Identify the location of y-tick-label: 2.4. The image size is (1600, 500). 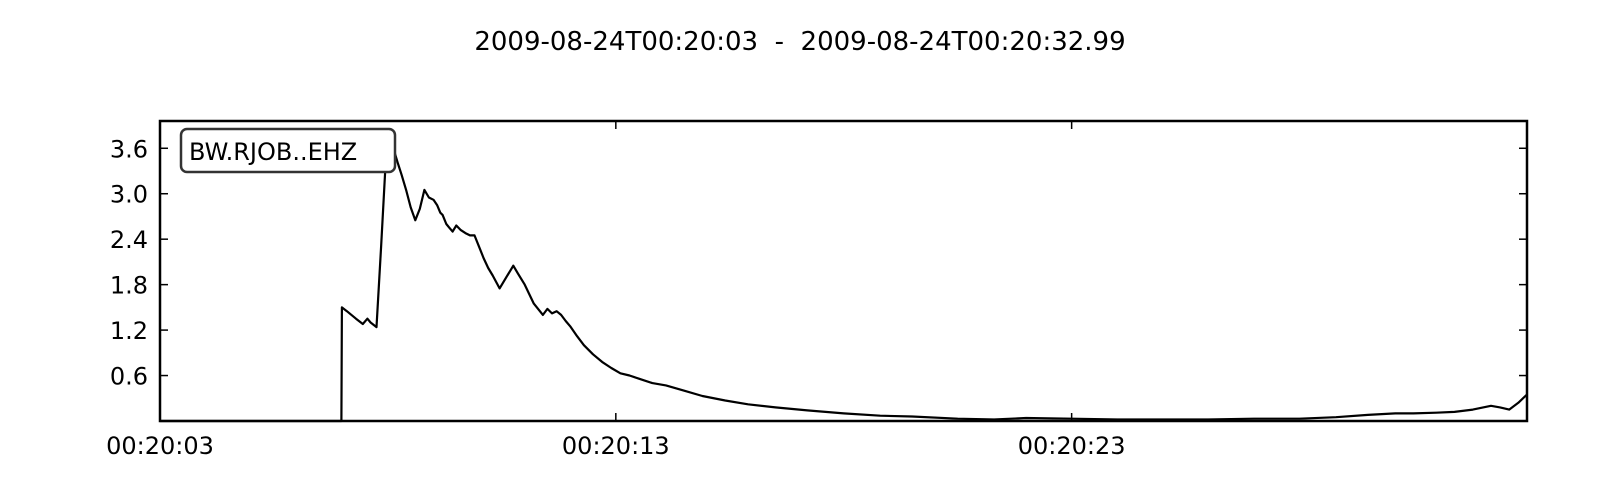
(129, 240).